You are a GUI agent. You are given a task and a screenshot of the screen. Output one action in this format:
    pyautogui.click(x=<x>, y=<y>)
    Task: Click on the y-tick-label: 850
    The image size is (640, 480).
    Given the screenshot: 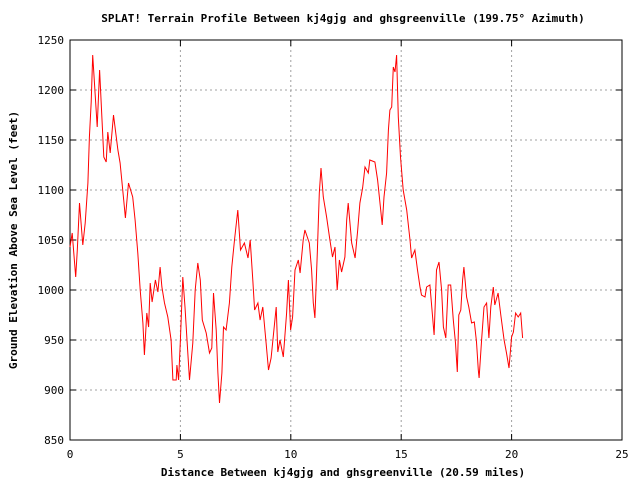 What is the action you would take?
    pyautogui.click(x=54, y=440)
    